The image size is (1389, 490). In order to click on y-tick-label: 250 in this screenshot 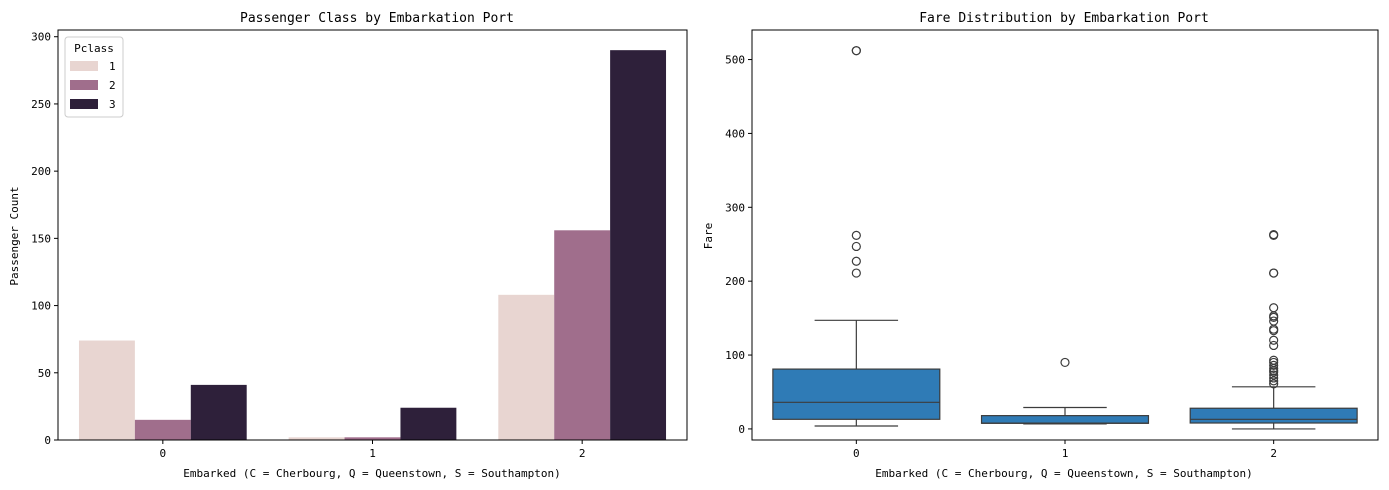, I will do `click(41, 104)`.